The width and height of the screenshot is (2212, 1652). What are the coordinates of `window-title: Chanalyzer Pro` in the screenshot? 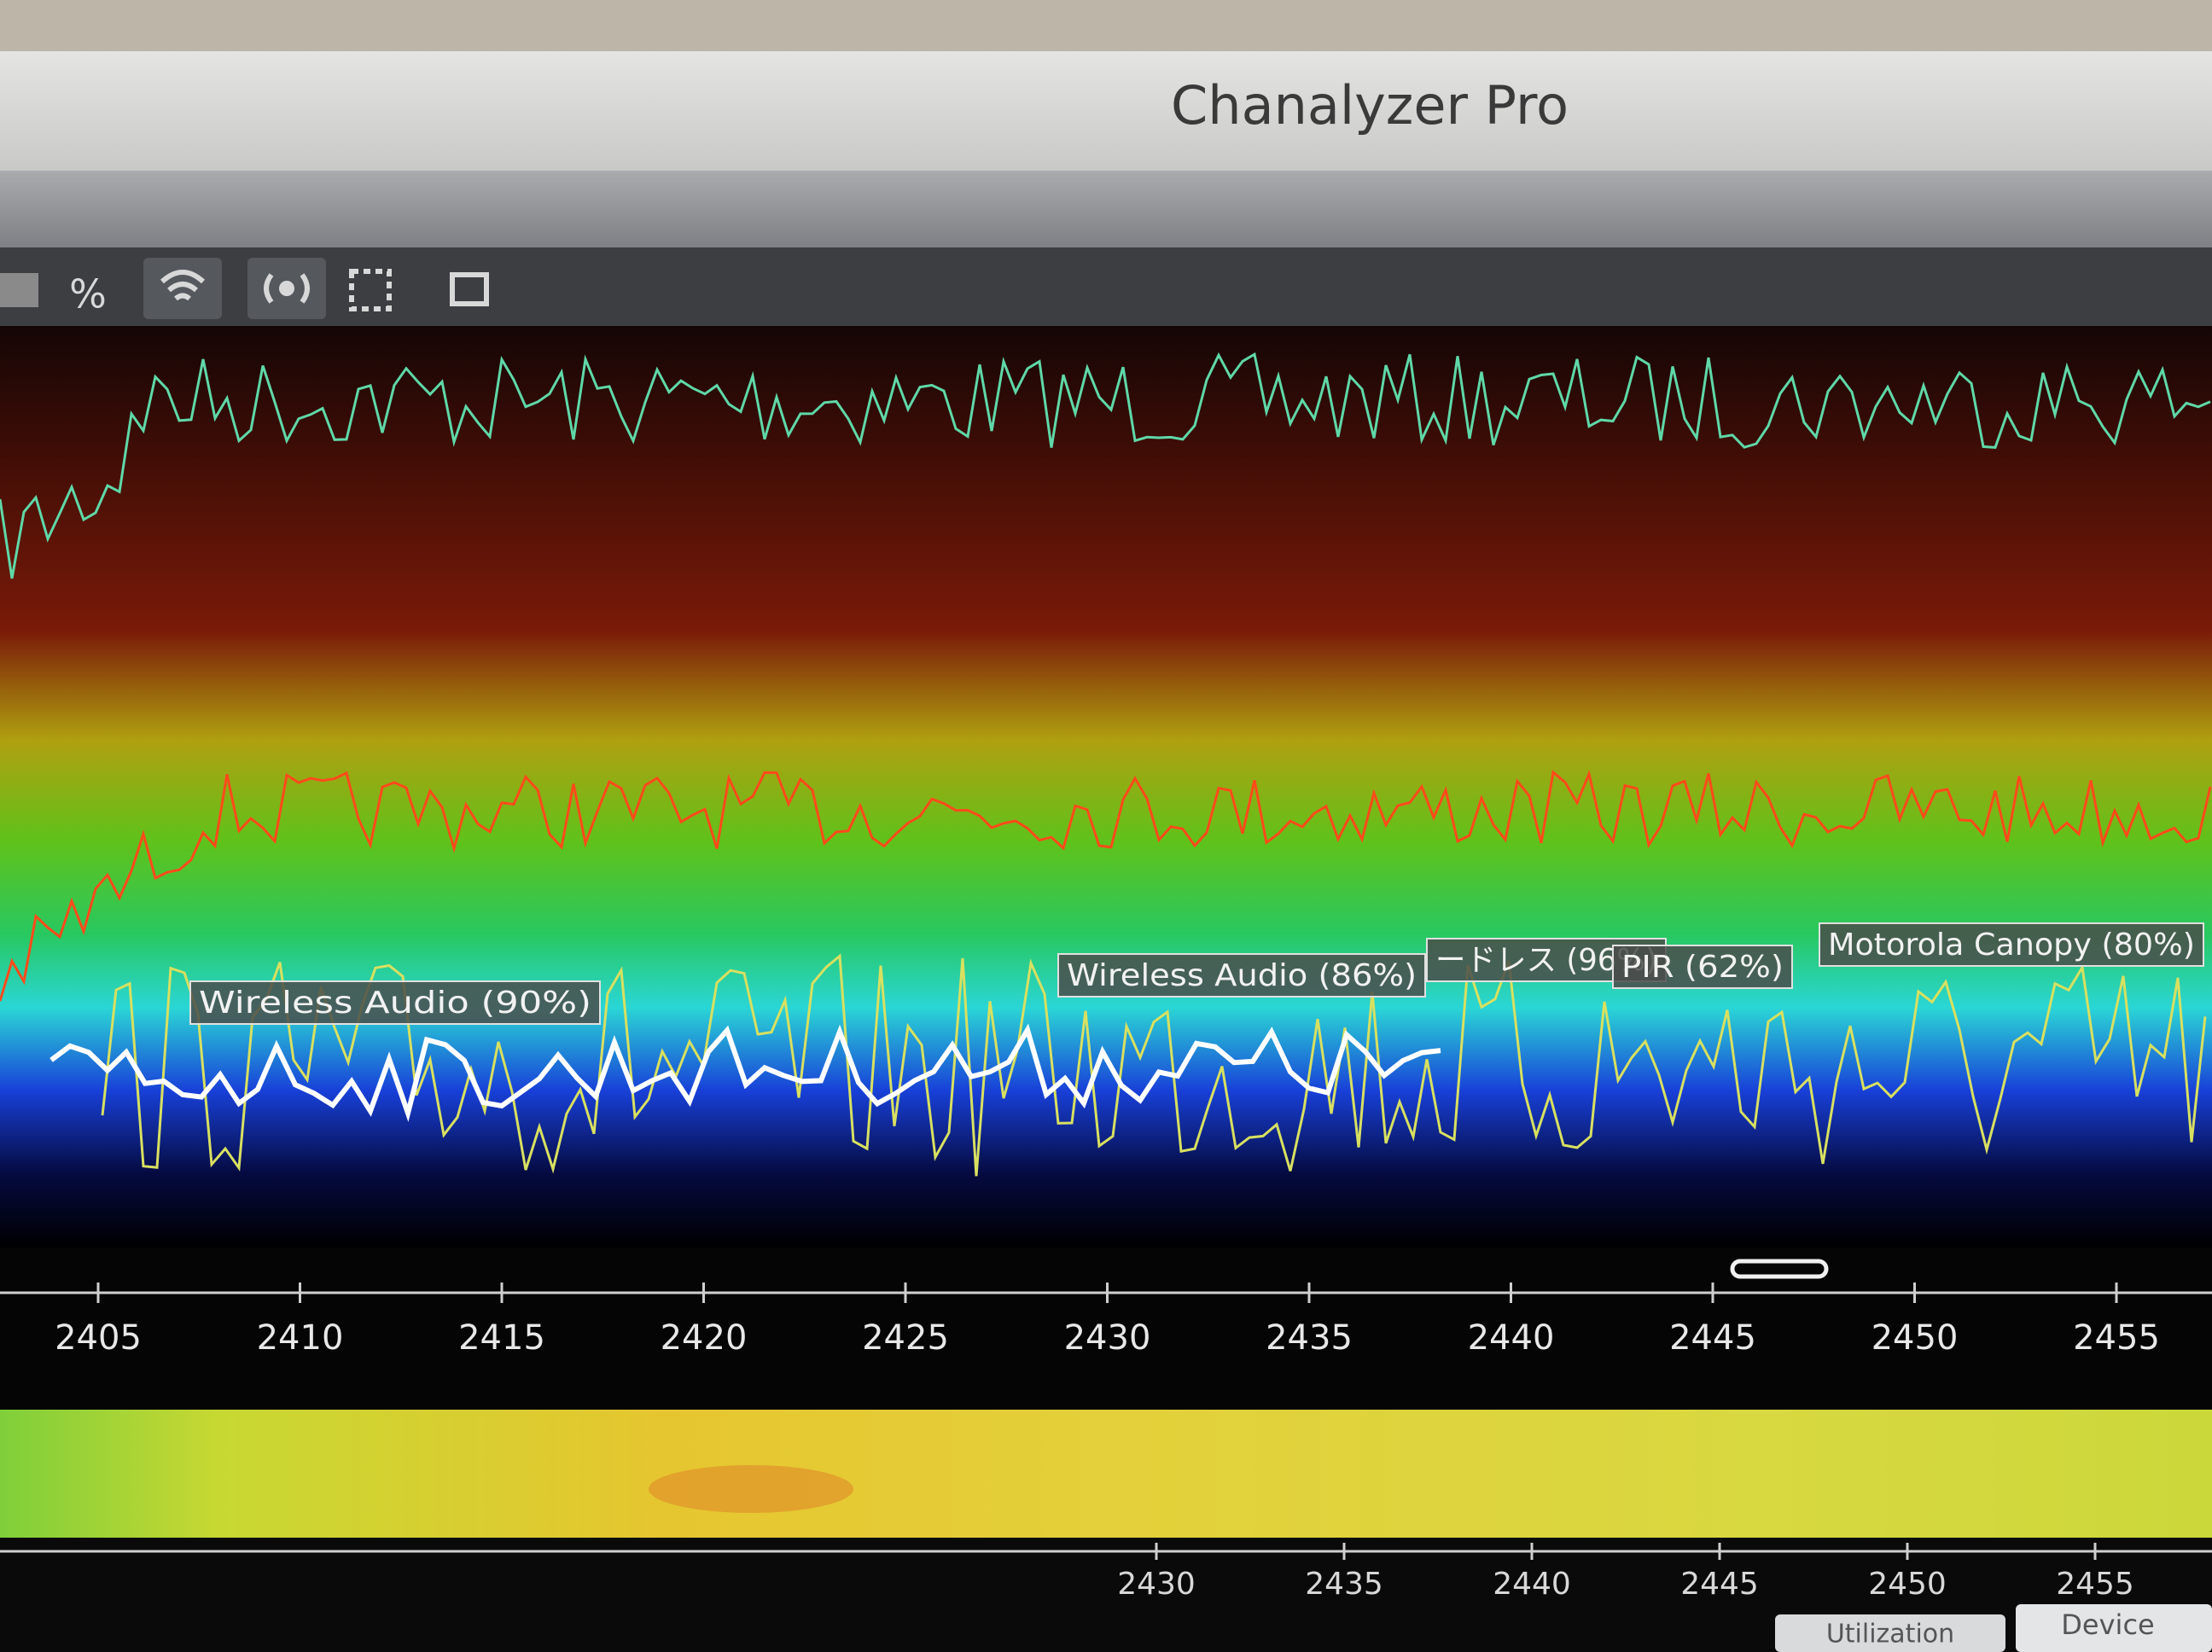 It's located at (1370, 105).